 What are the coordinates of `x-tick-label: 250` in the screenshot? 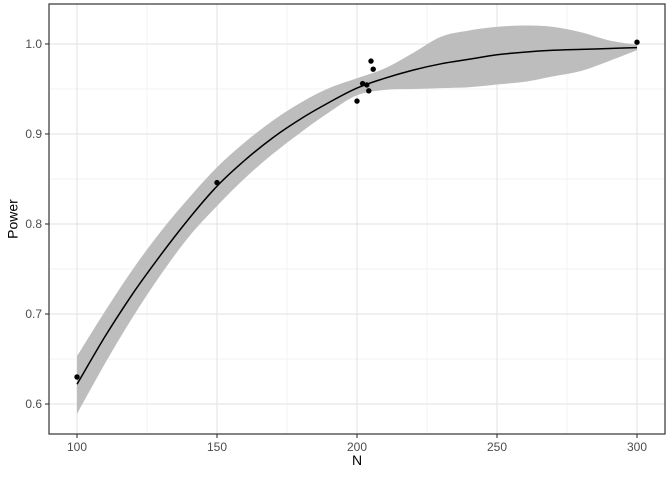 It's located at (497, 447).